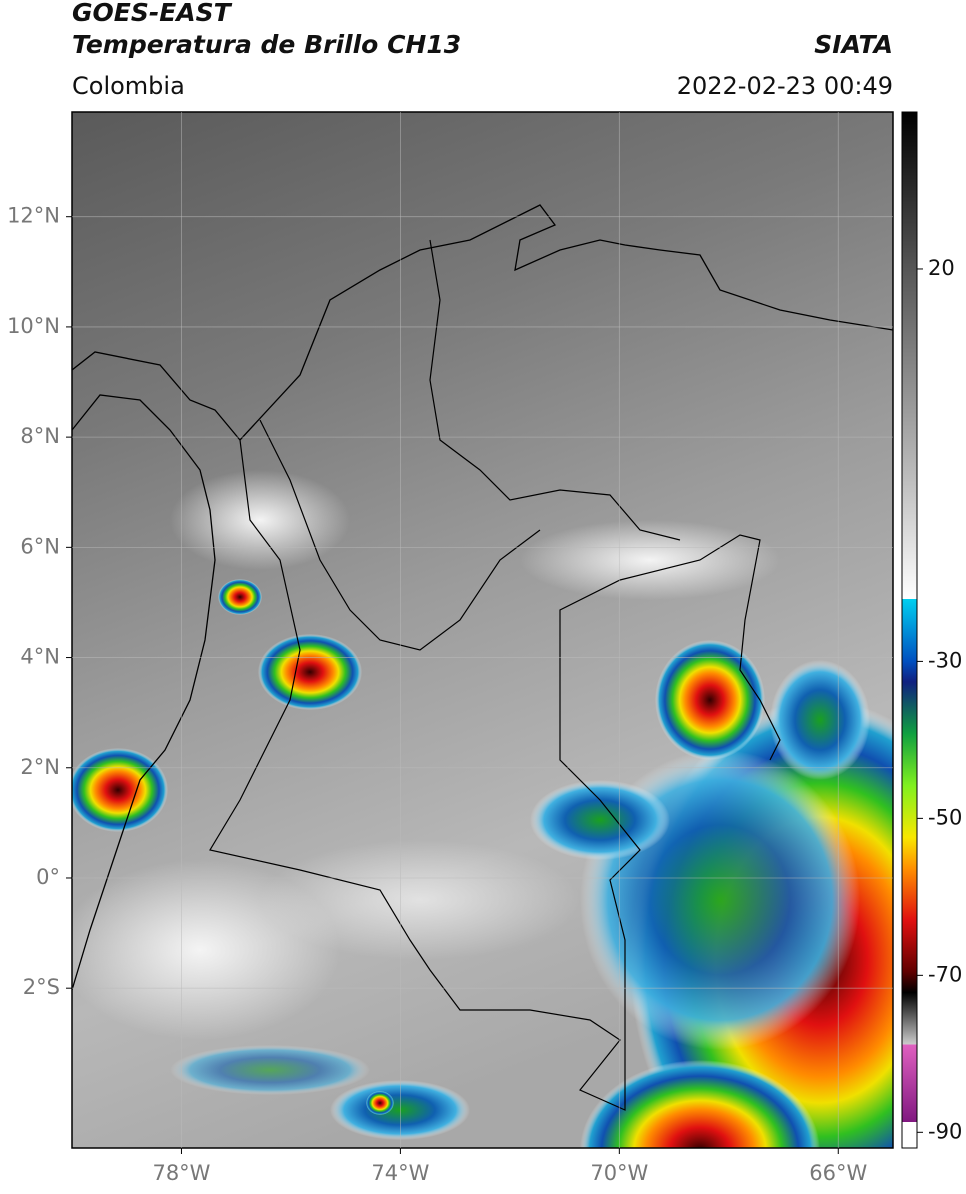 The image size is (966, 1194). I want to click on lat-tick-label: 8°N, so click(40, 436).